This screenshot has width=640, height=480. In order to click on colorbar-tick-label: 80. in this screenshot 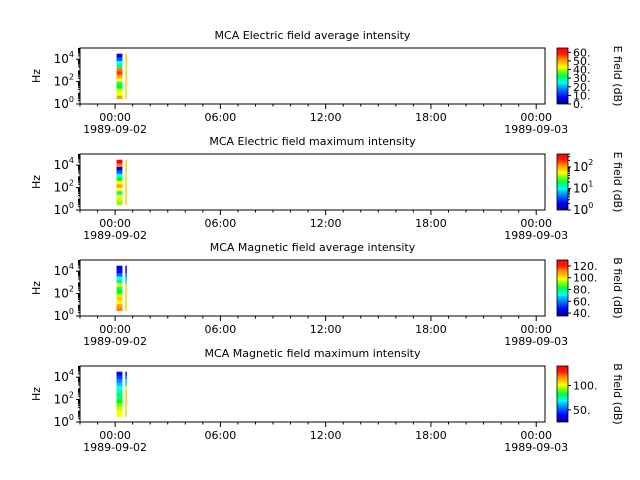, I will do `click(582, 289)`.